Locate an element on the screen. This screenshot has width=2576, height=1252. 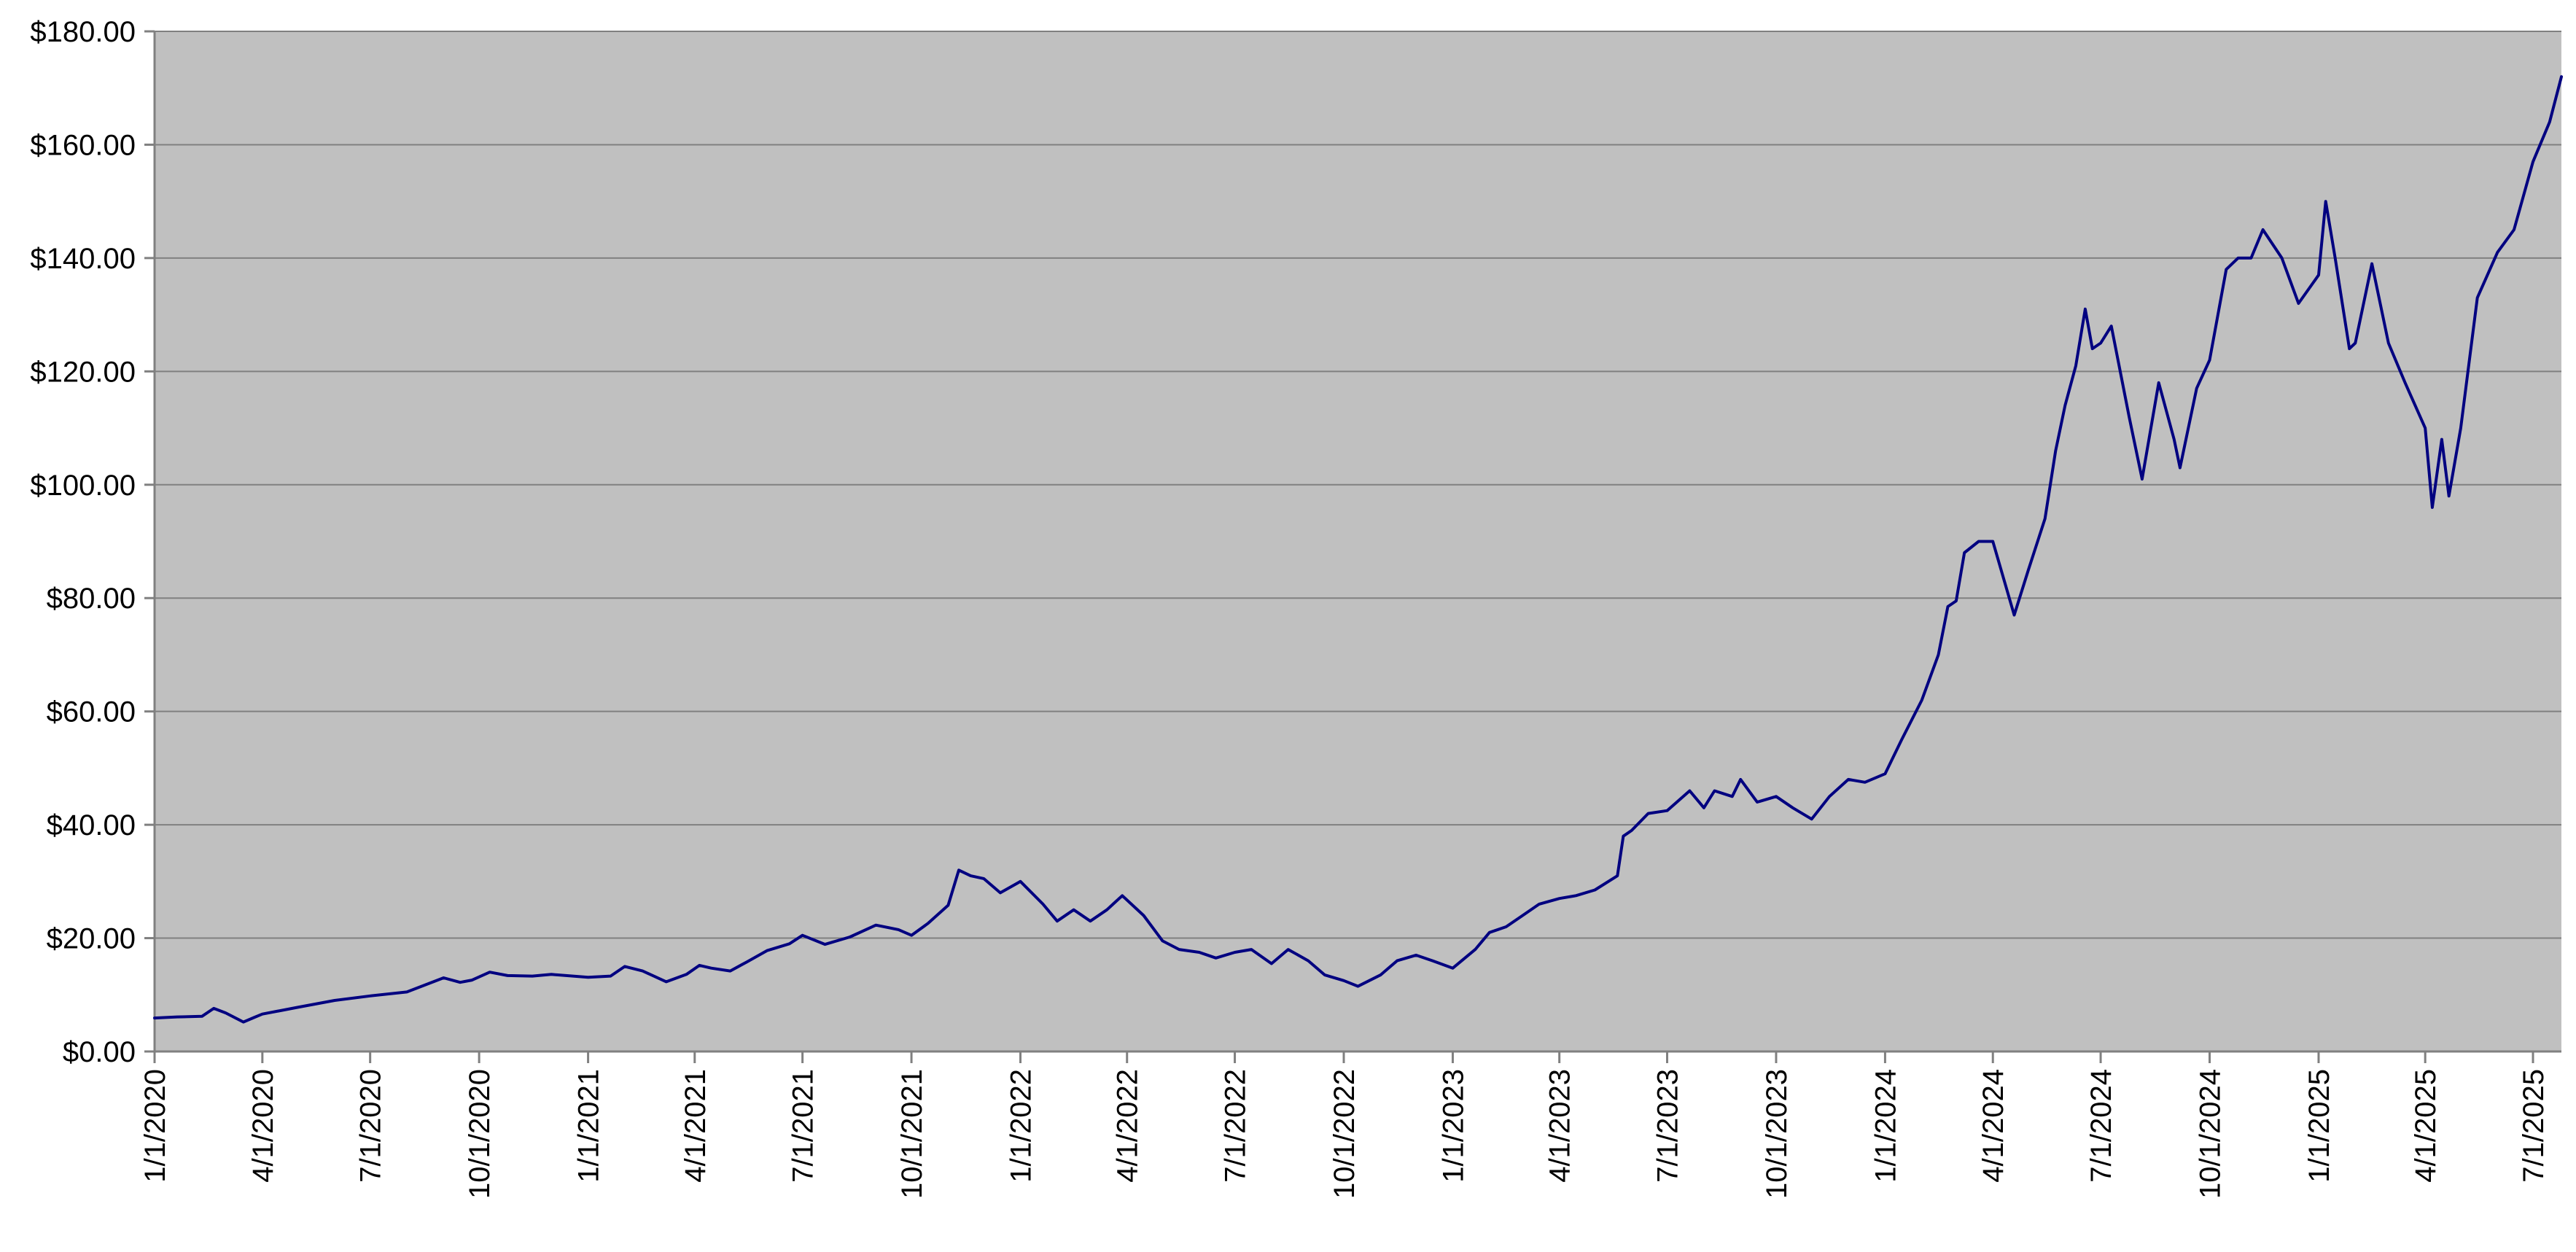
y-tick-label: $40.00 is located at coordinates (91, 825).